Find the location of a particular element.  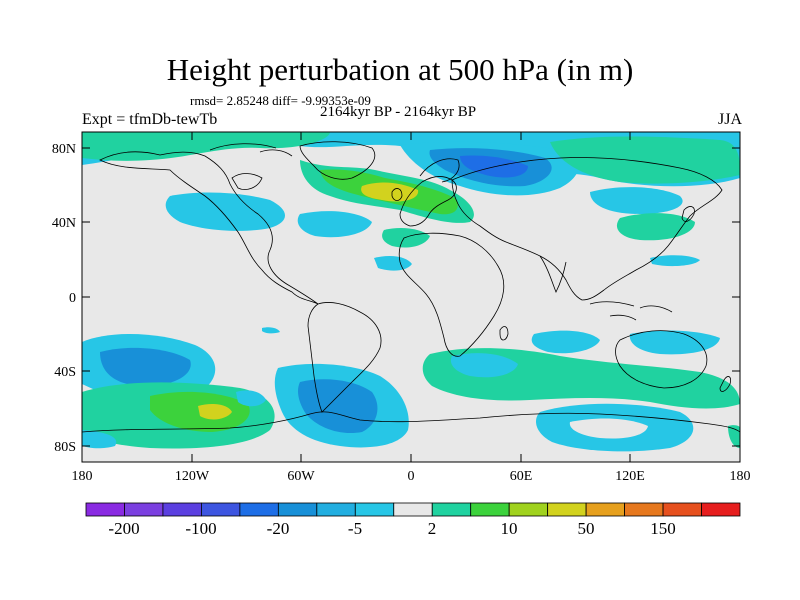

colorbar-label: 150 is located at coordinates (663, 528).